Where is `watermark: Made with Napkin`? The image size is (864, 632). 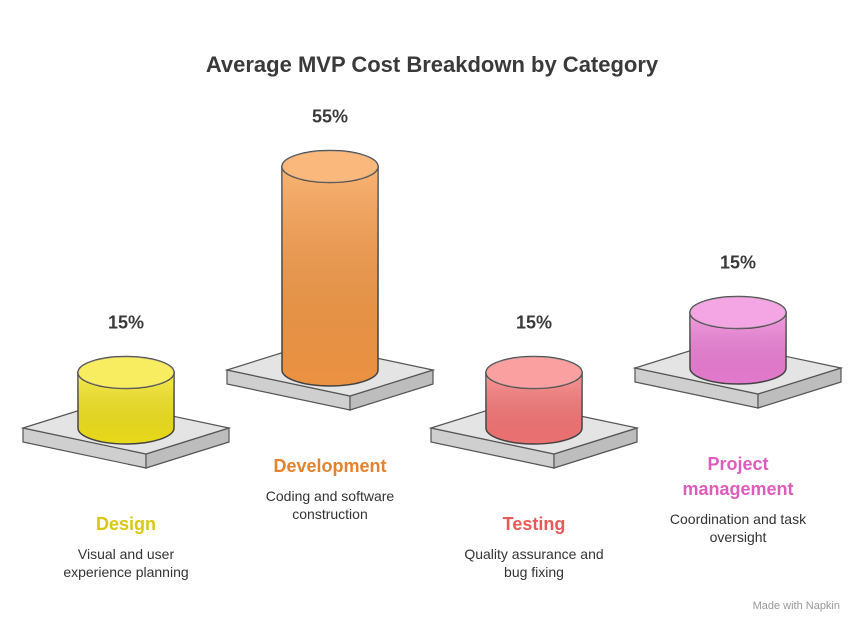
watermark: Made with Napkin is located at coordinates (796, 606).